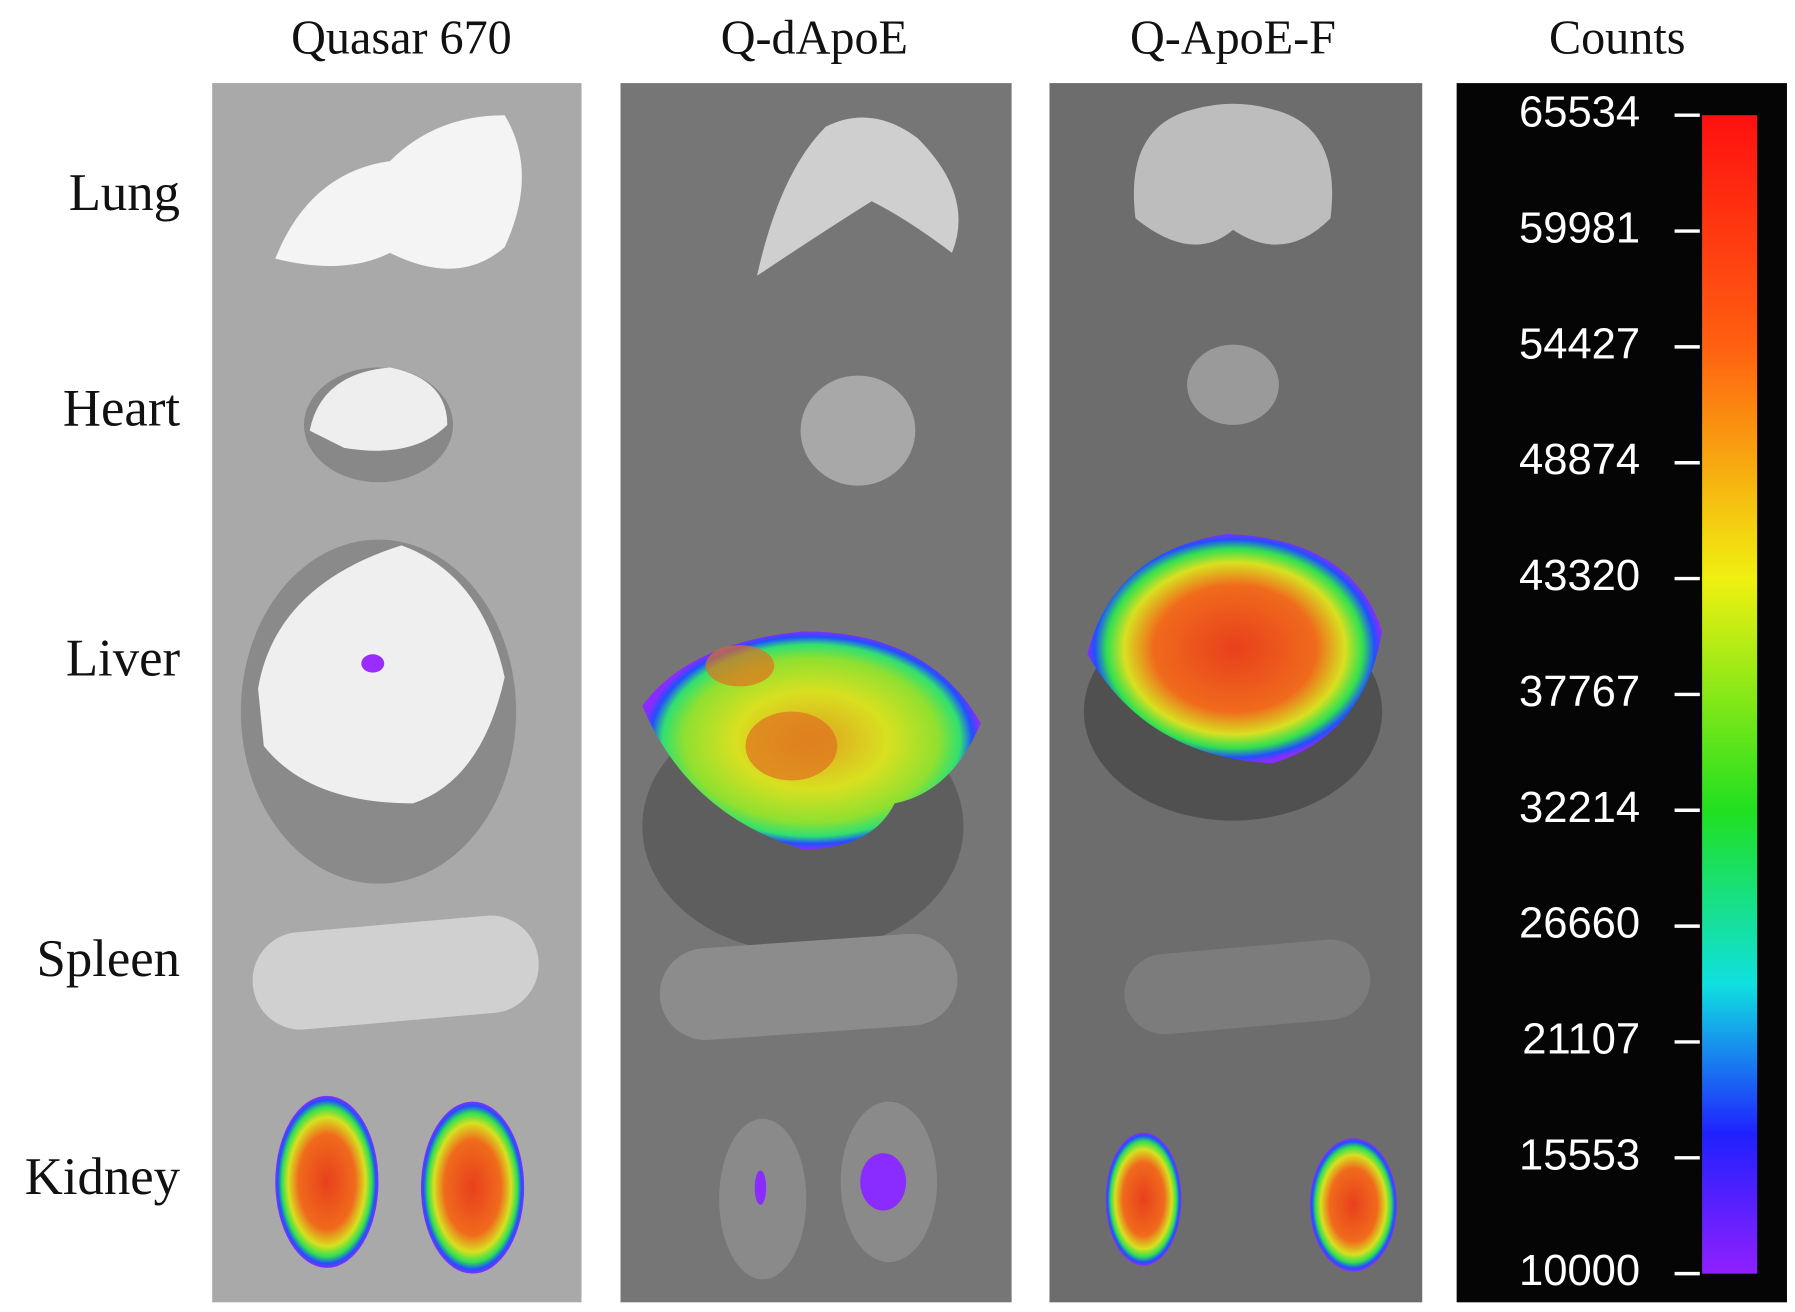 This screenshot has width=1795, height=1312. Describe the element at coordinates (124, 193) in the screenshot. I see `row-label: Lung` at that location.